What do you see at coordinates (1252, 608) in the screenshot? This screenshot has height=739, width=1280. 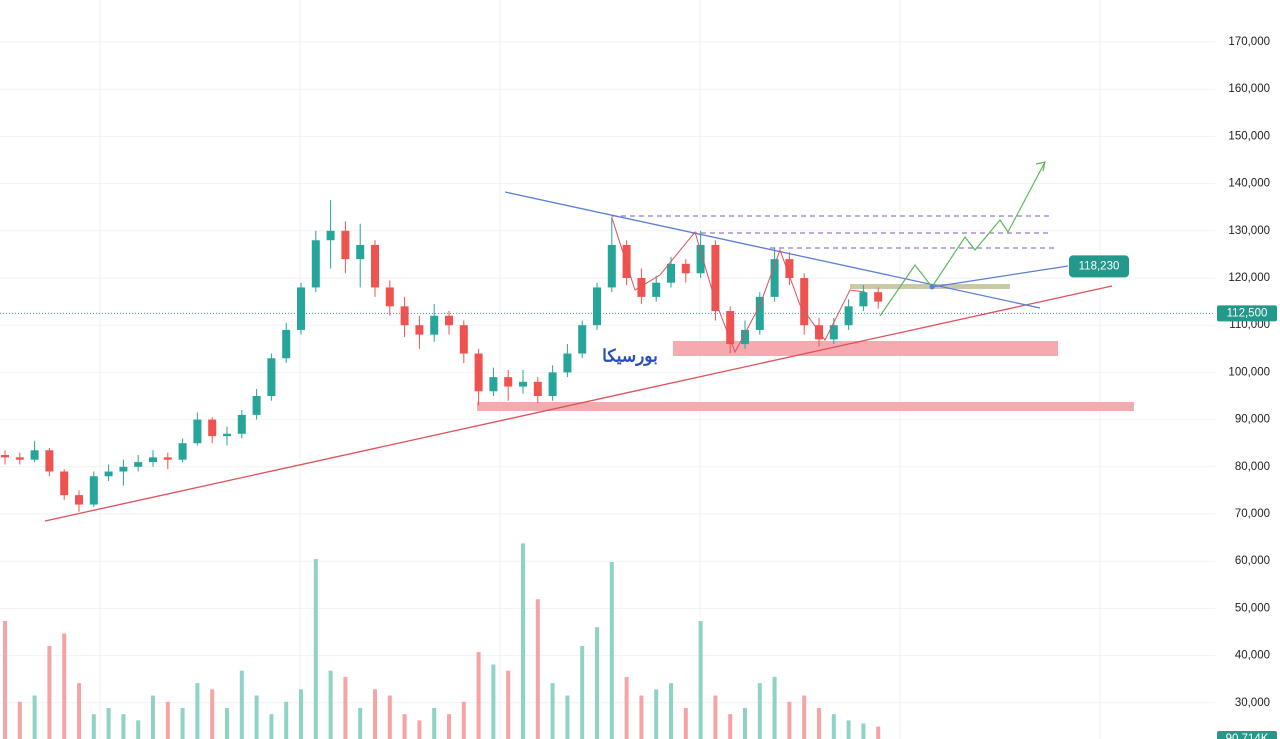 I see `y-tick-label: 50,000` at bounding box center [1252, 608].